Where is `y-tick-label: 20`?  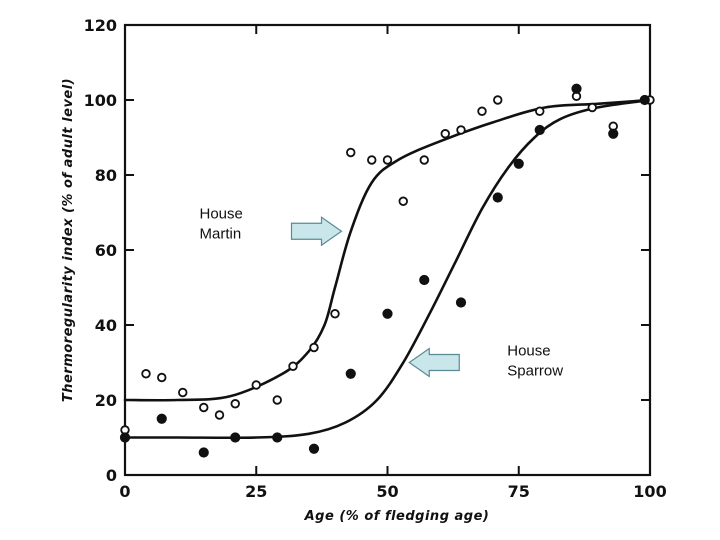 y-tick-label: 20 is located at coordinates (106, 400).